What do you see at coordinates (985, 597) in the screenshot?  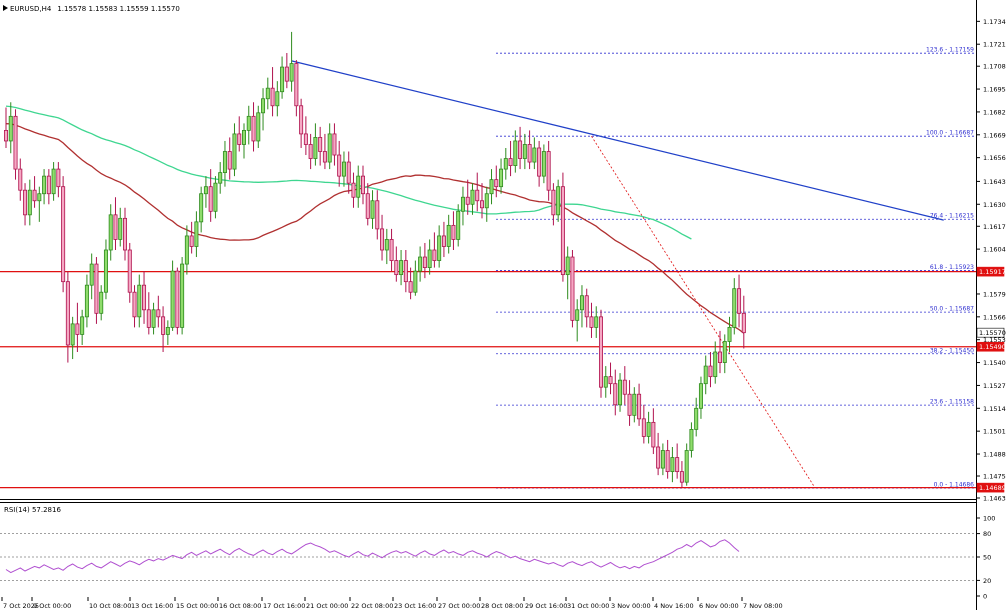 I see `rsi-tick-label: 0` at bounding box center [985, 597].